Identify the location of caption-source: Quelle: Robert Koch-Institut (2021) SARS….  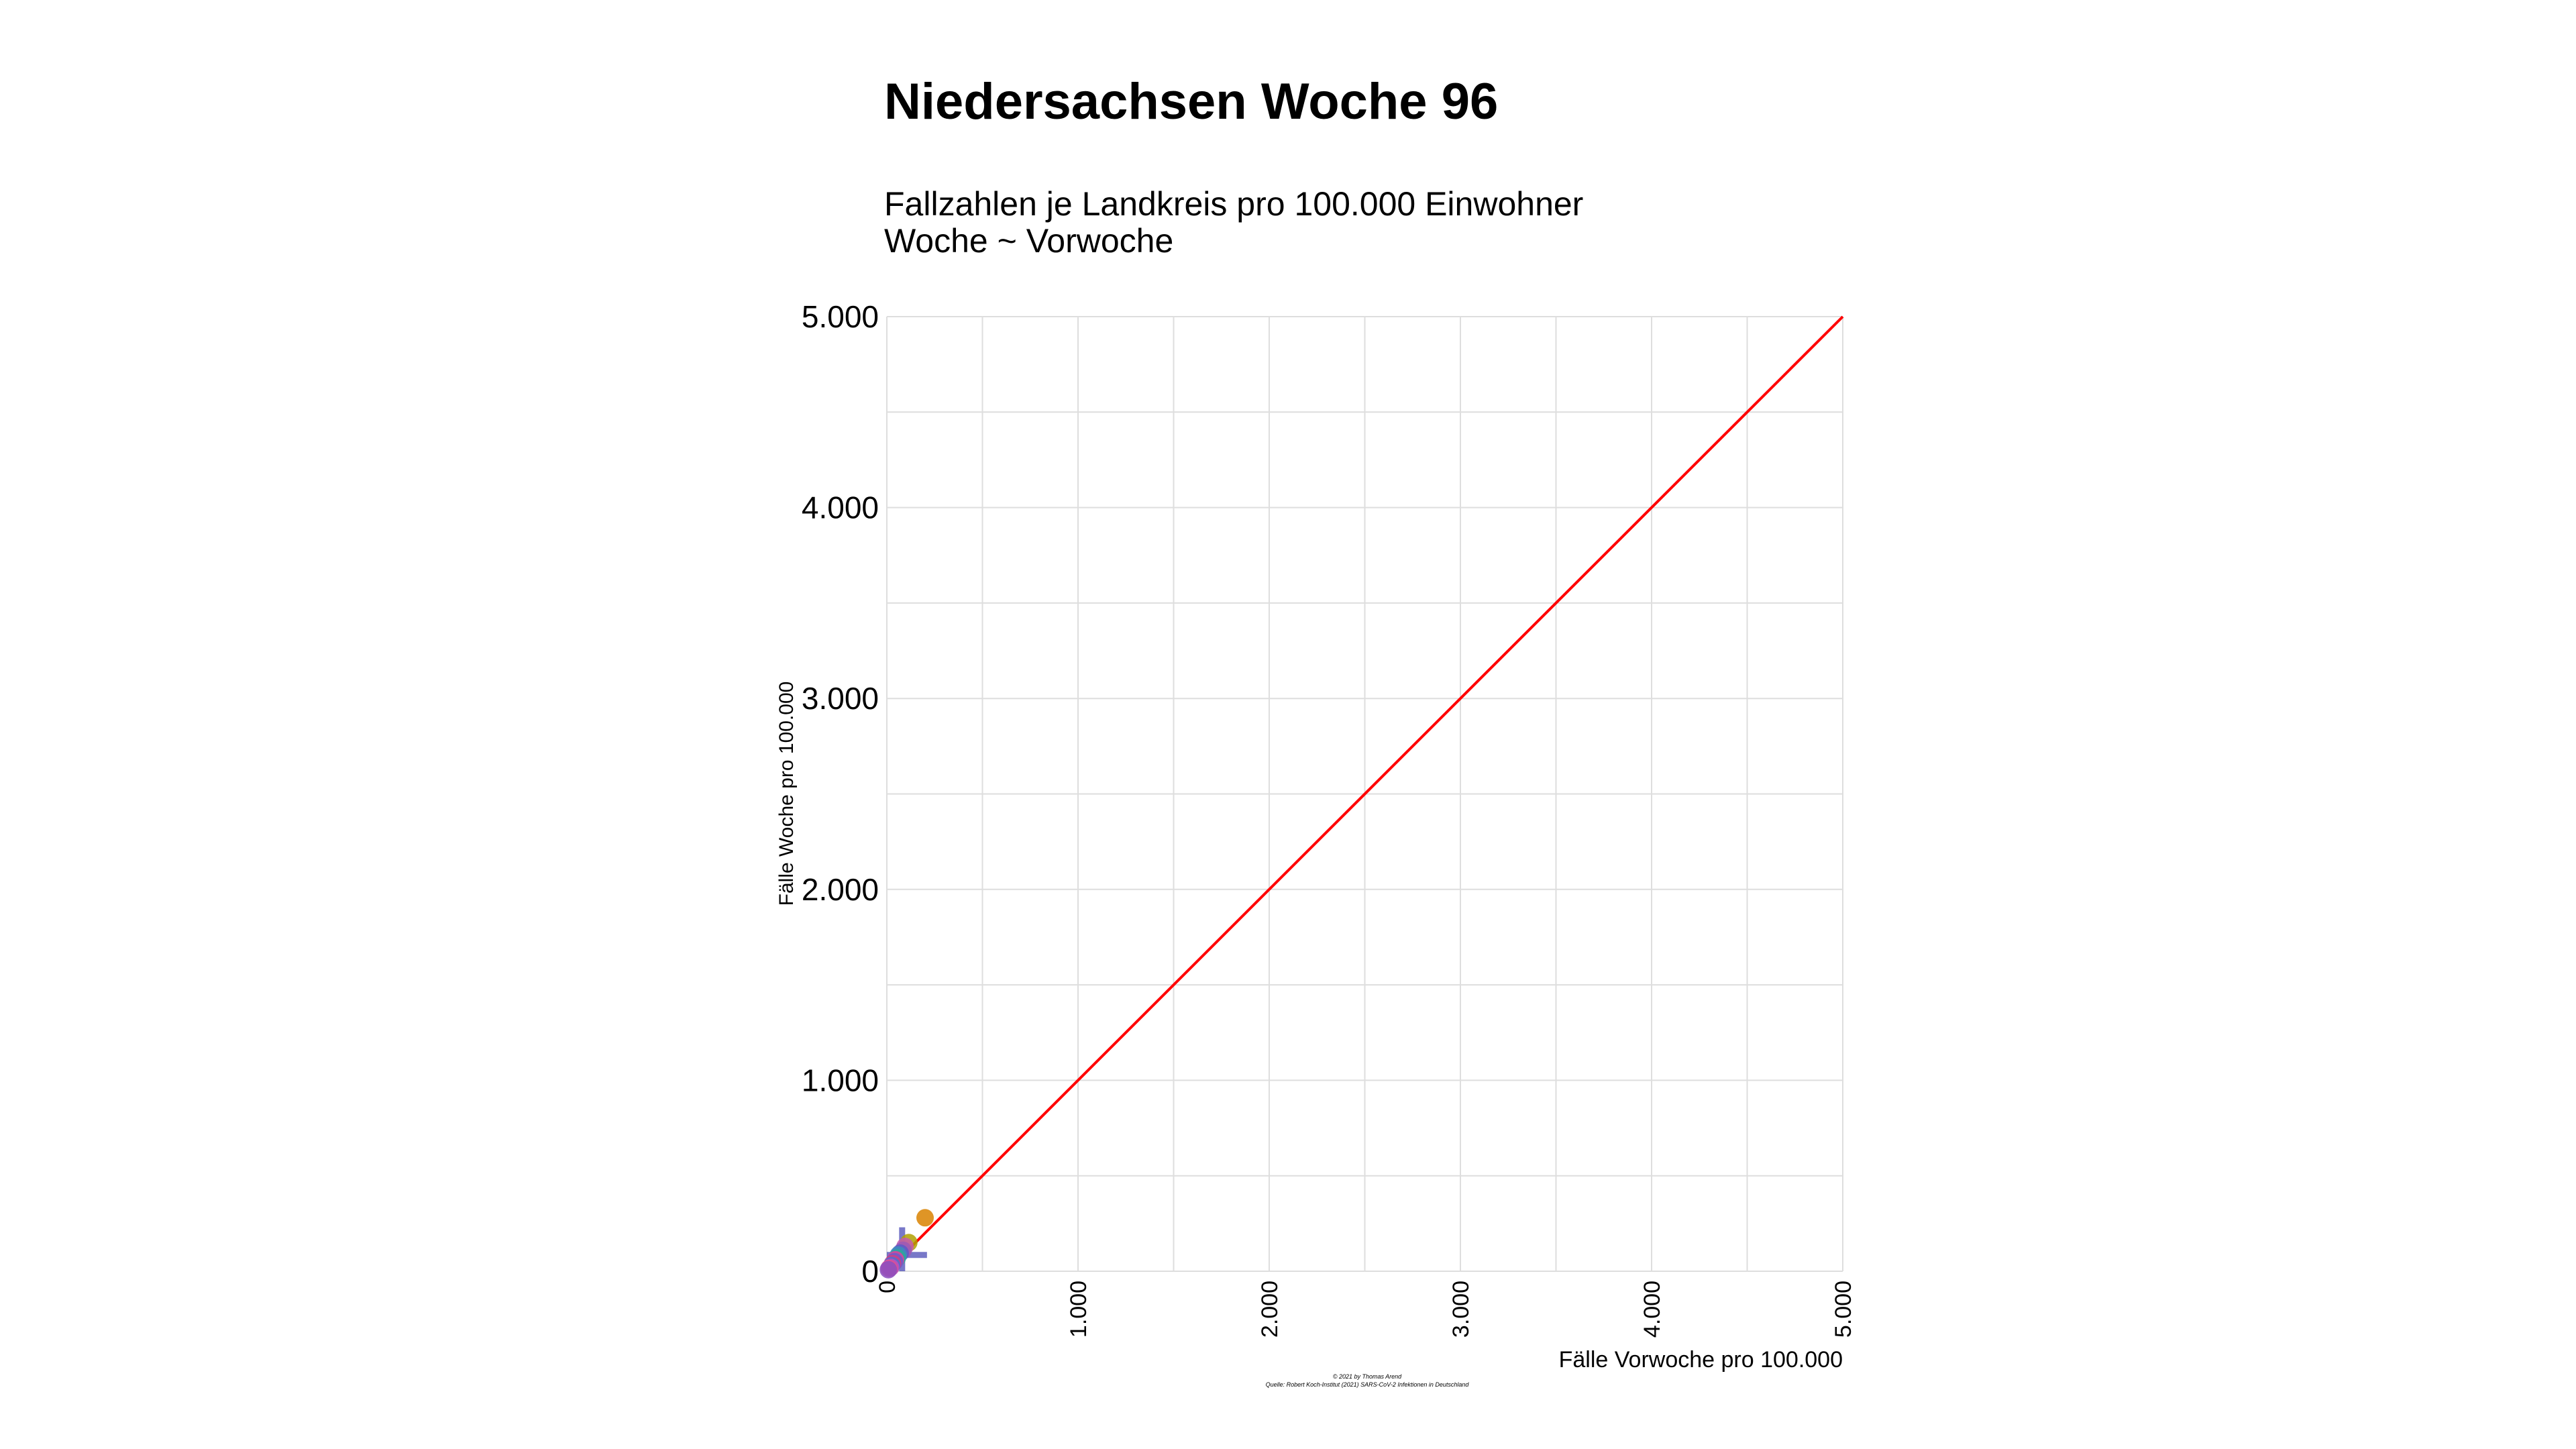
(1368, 1384).